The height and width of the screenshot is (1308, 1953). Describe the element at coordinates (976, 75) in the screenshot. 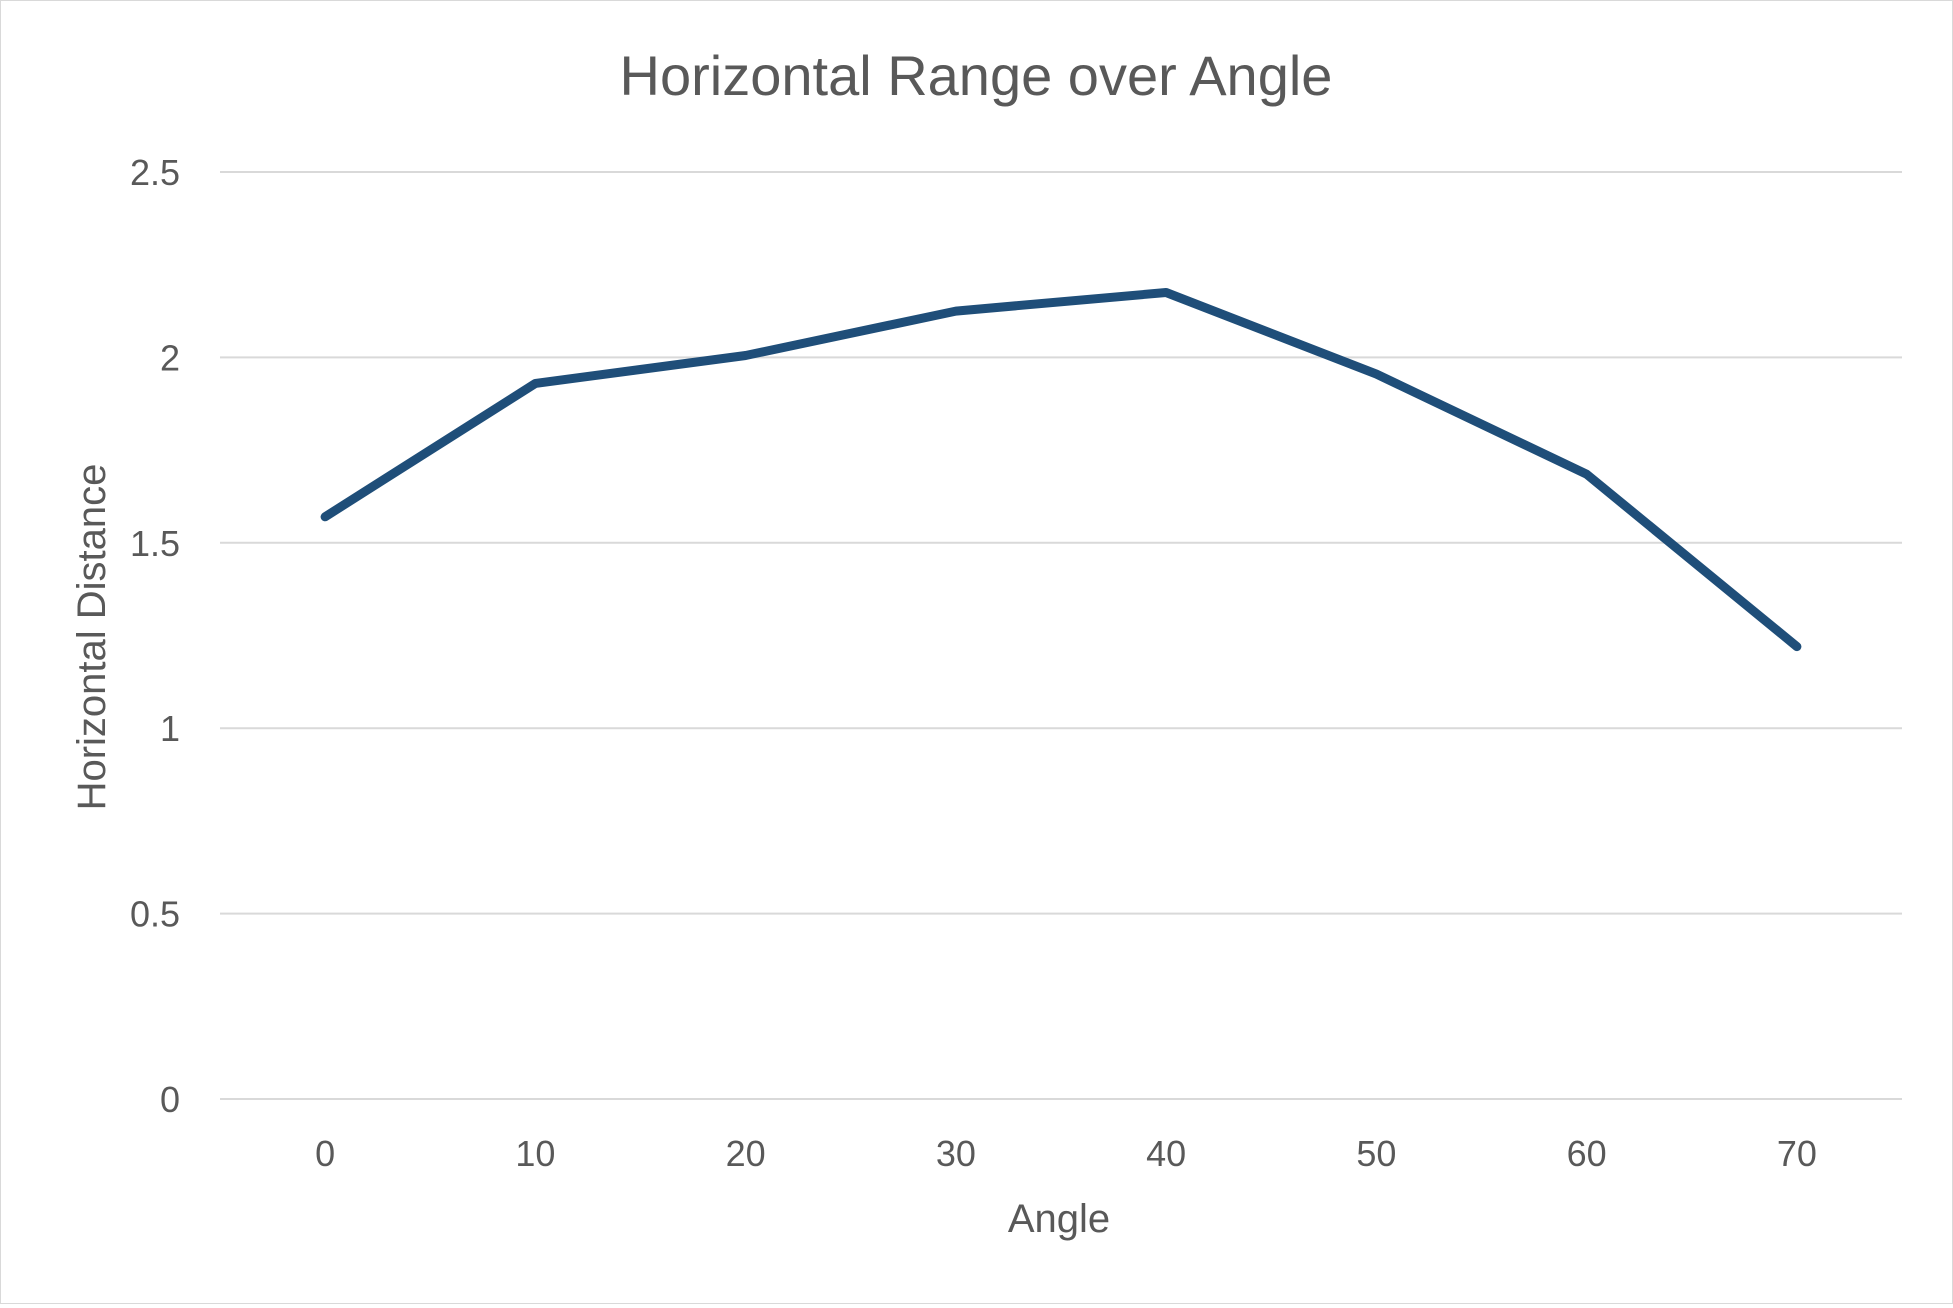

I see `chart-title: Horizontal Range over Angle` at that location.